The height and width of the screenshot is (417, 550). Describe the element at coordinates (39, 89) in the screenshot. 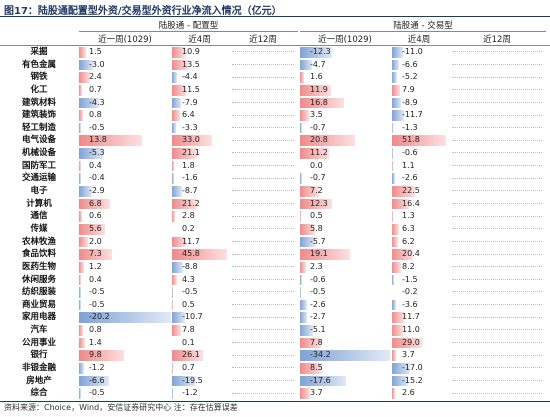

I see `industry-name: 化工` at that location.